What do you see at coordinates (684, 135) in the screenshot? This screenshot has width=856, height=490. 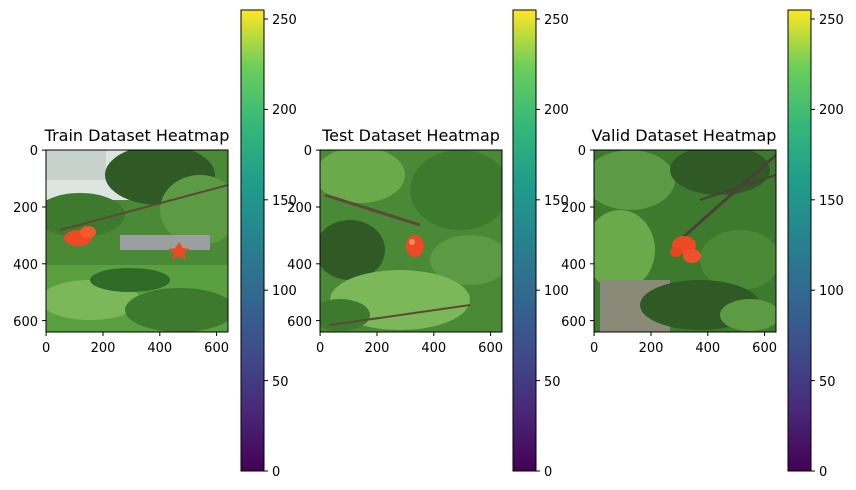 I see `chart-title: Valid Dataset Heatmap` at bounding box center [684, 135].